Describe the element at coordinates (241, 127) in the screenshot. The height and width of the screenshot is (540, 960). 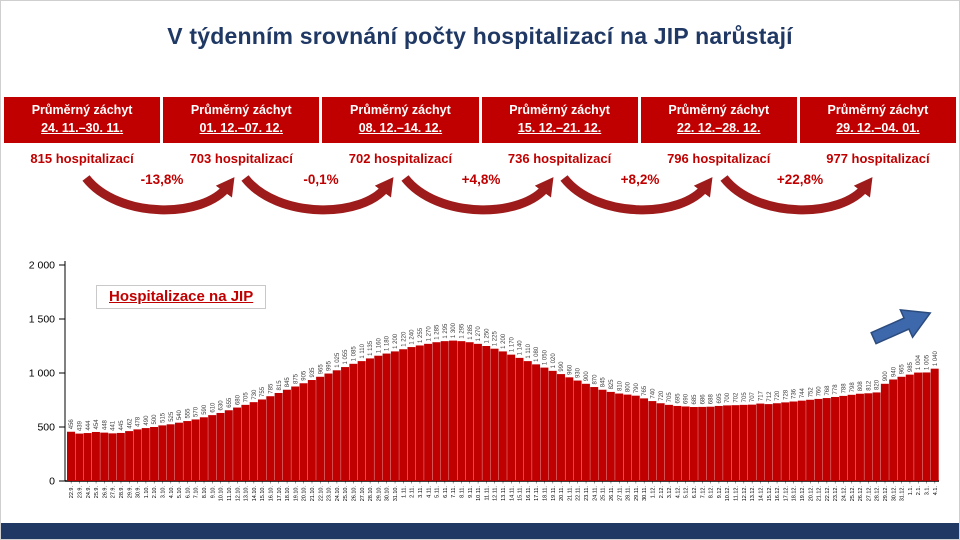
I see `stats-header-dates: 01. 12.–07. 12.` at that location.